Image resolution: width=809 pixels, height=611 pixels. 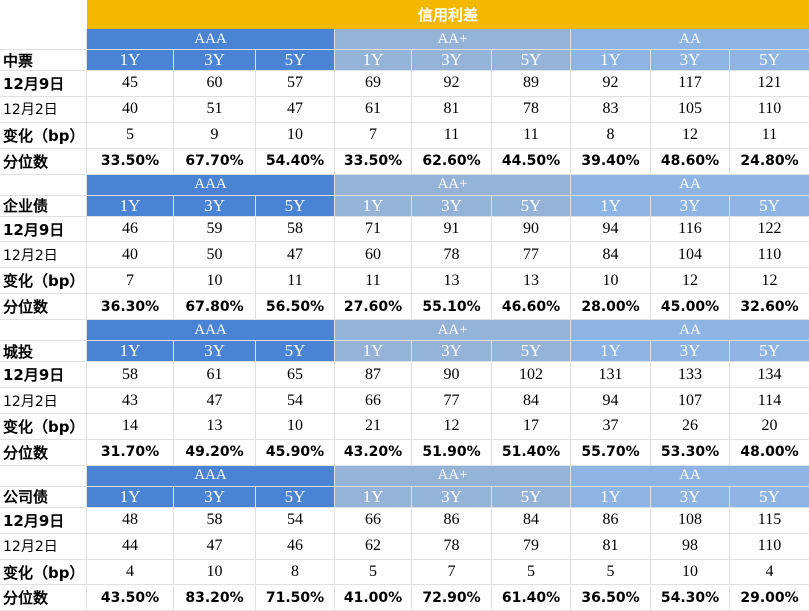 What do you see at coordinates (295, 307) in the screenshot?
I see `table-cell: 56.50%` at bounding box center [295, 307].